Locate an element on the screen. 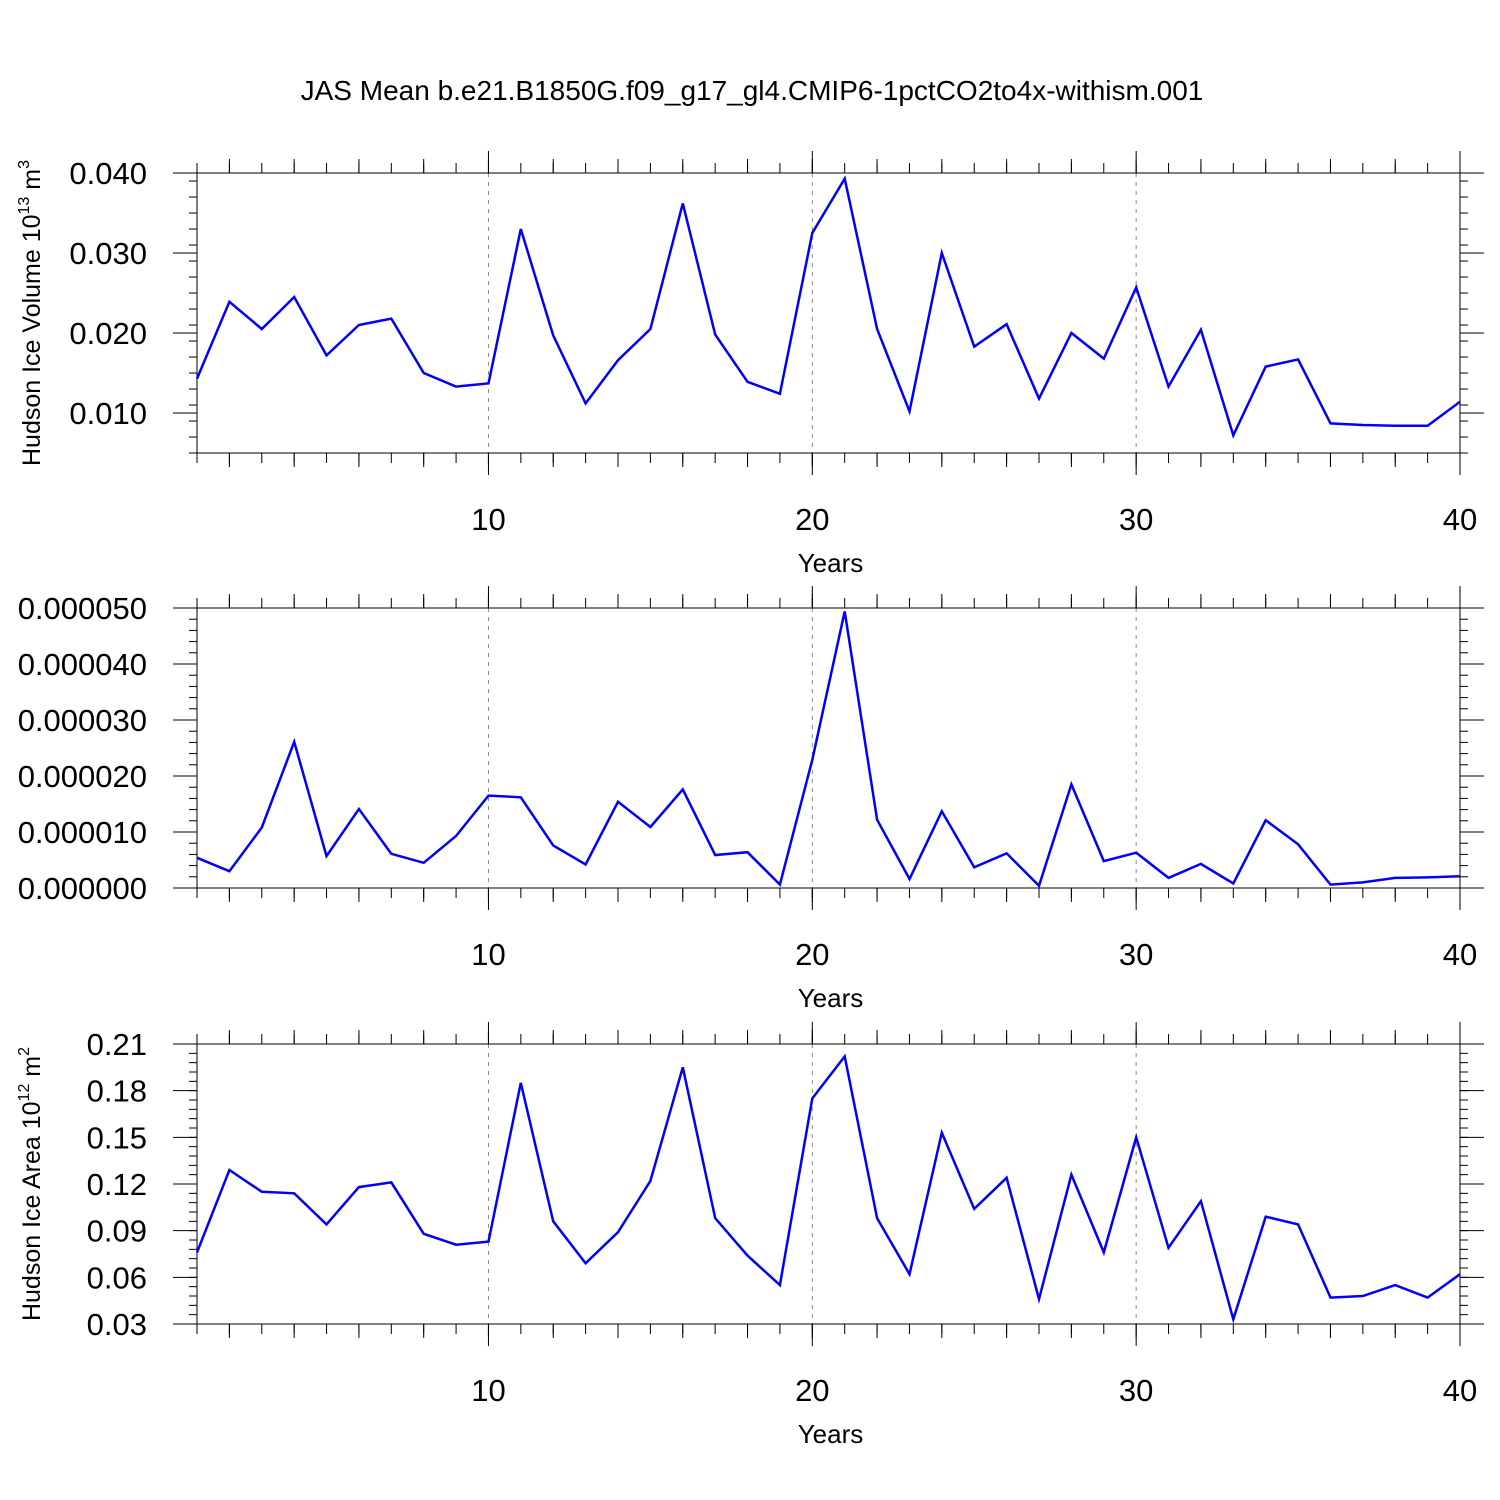 Image resolution: width=1500 pixels, height=1500 pixels. y-axis-label: Hudson Ice Area 1012 m2 is located at coordinates (31, 1184).